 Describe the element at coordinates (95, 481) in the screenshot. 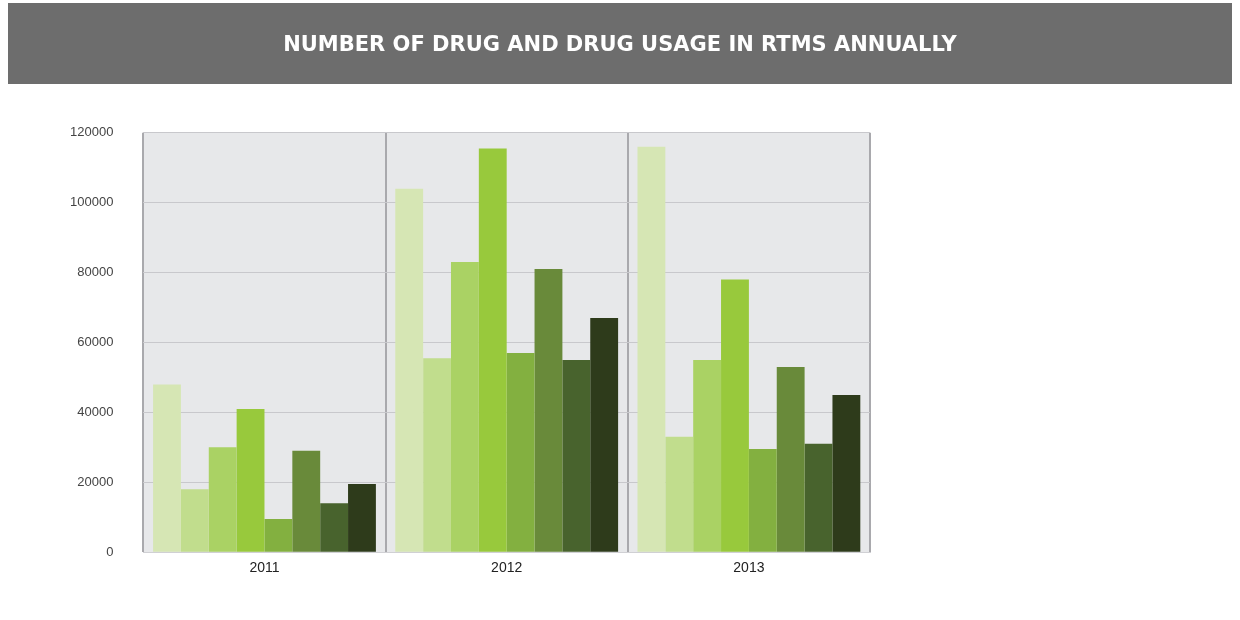

I see `y-tick-label: 20000` at that location.